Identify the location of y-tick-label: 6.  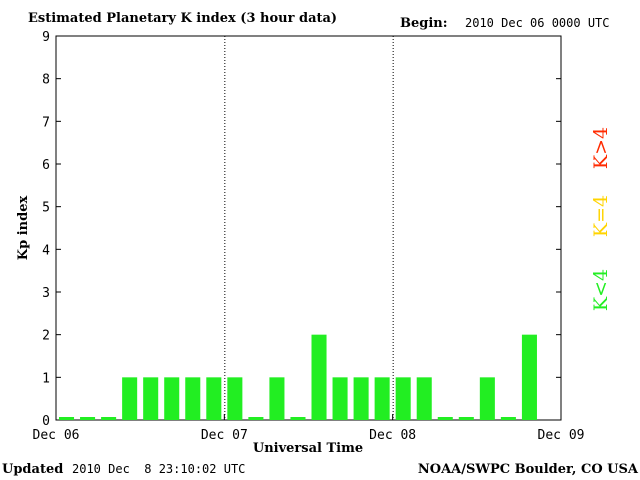
(46, 165).